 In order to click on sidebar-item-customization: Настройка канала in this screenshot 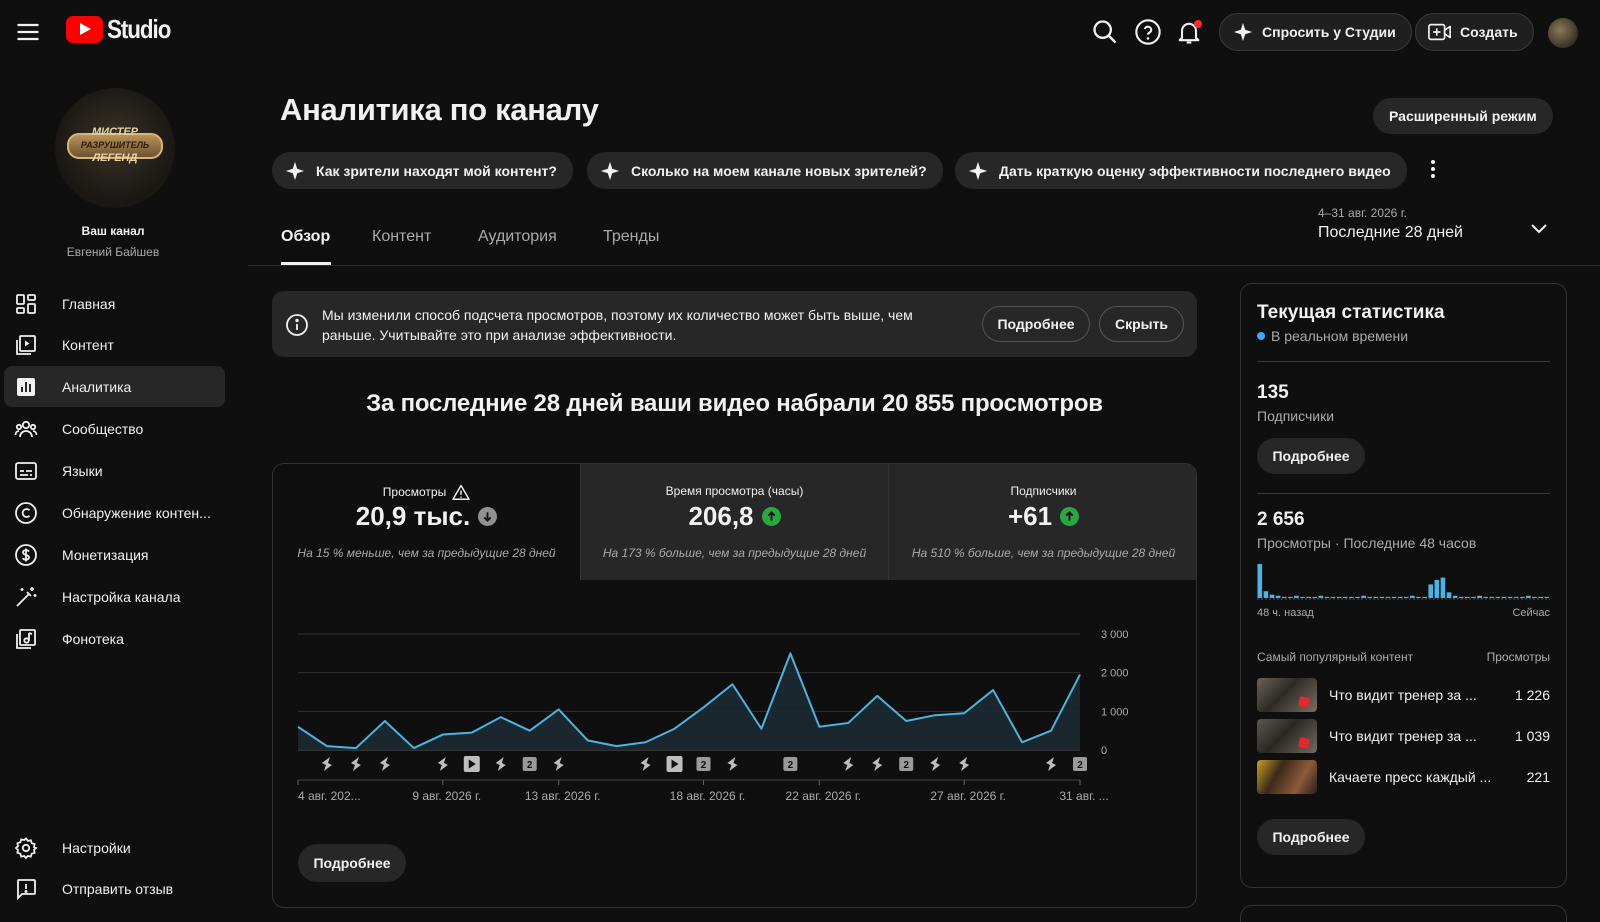, I will do `click(114, 596)`.